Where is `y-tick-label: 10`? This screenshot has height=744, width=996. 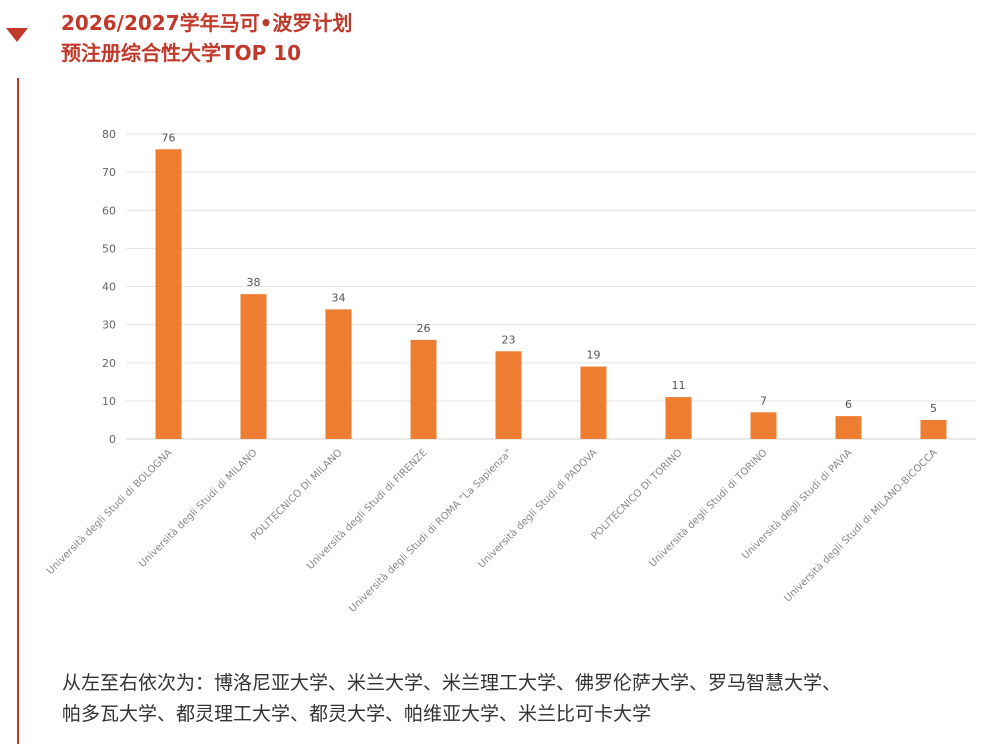
y-tick-label: 10 is located at coordinates (109, 401).